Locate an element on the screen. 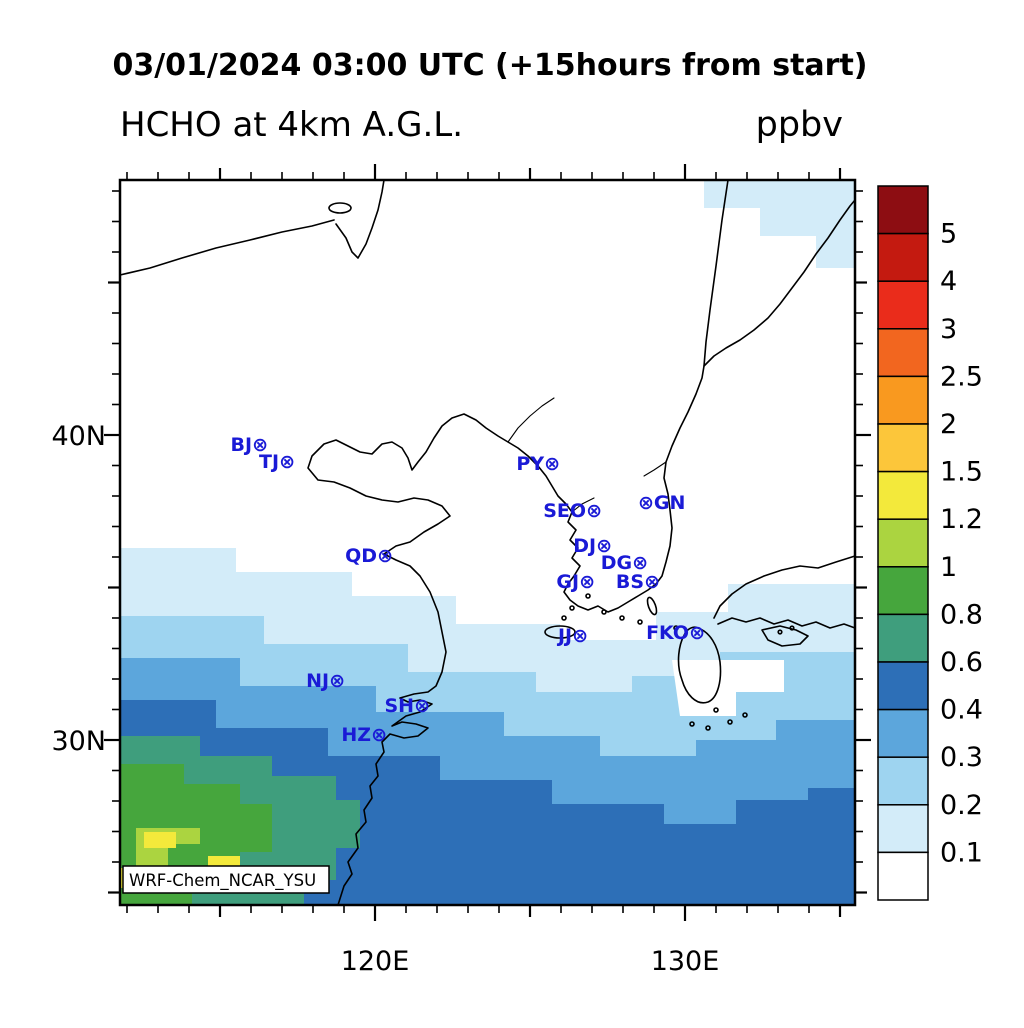  station-marker-HZ: HZ⊗ is located at coordinates (364, 735).